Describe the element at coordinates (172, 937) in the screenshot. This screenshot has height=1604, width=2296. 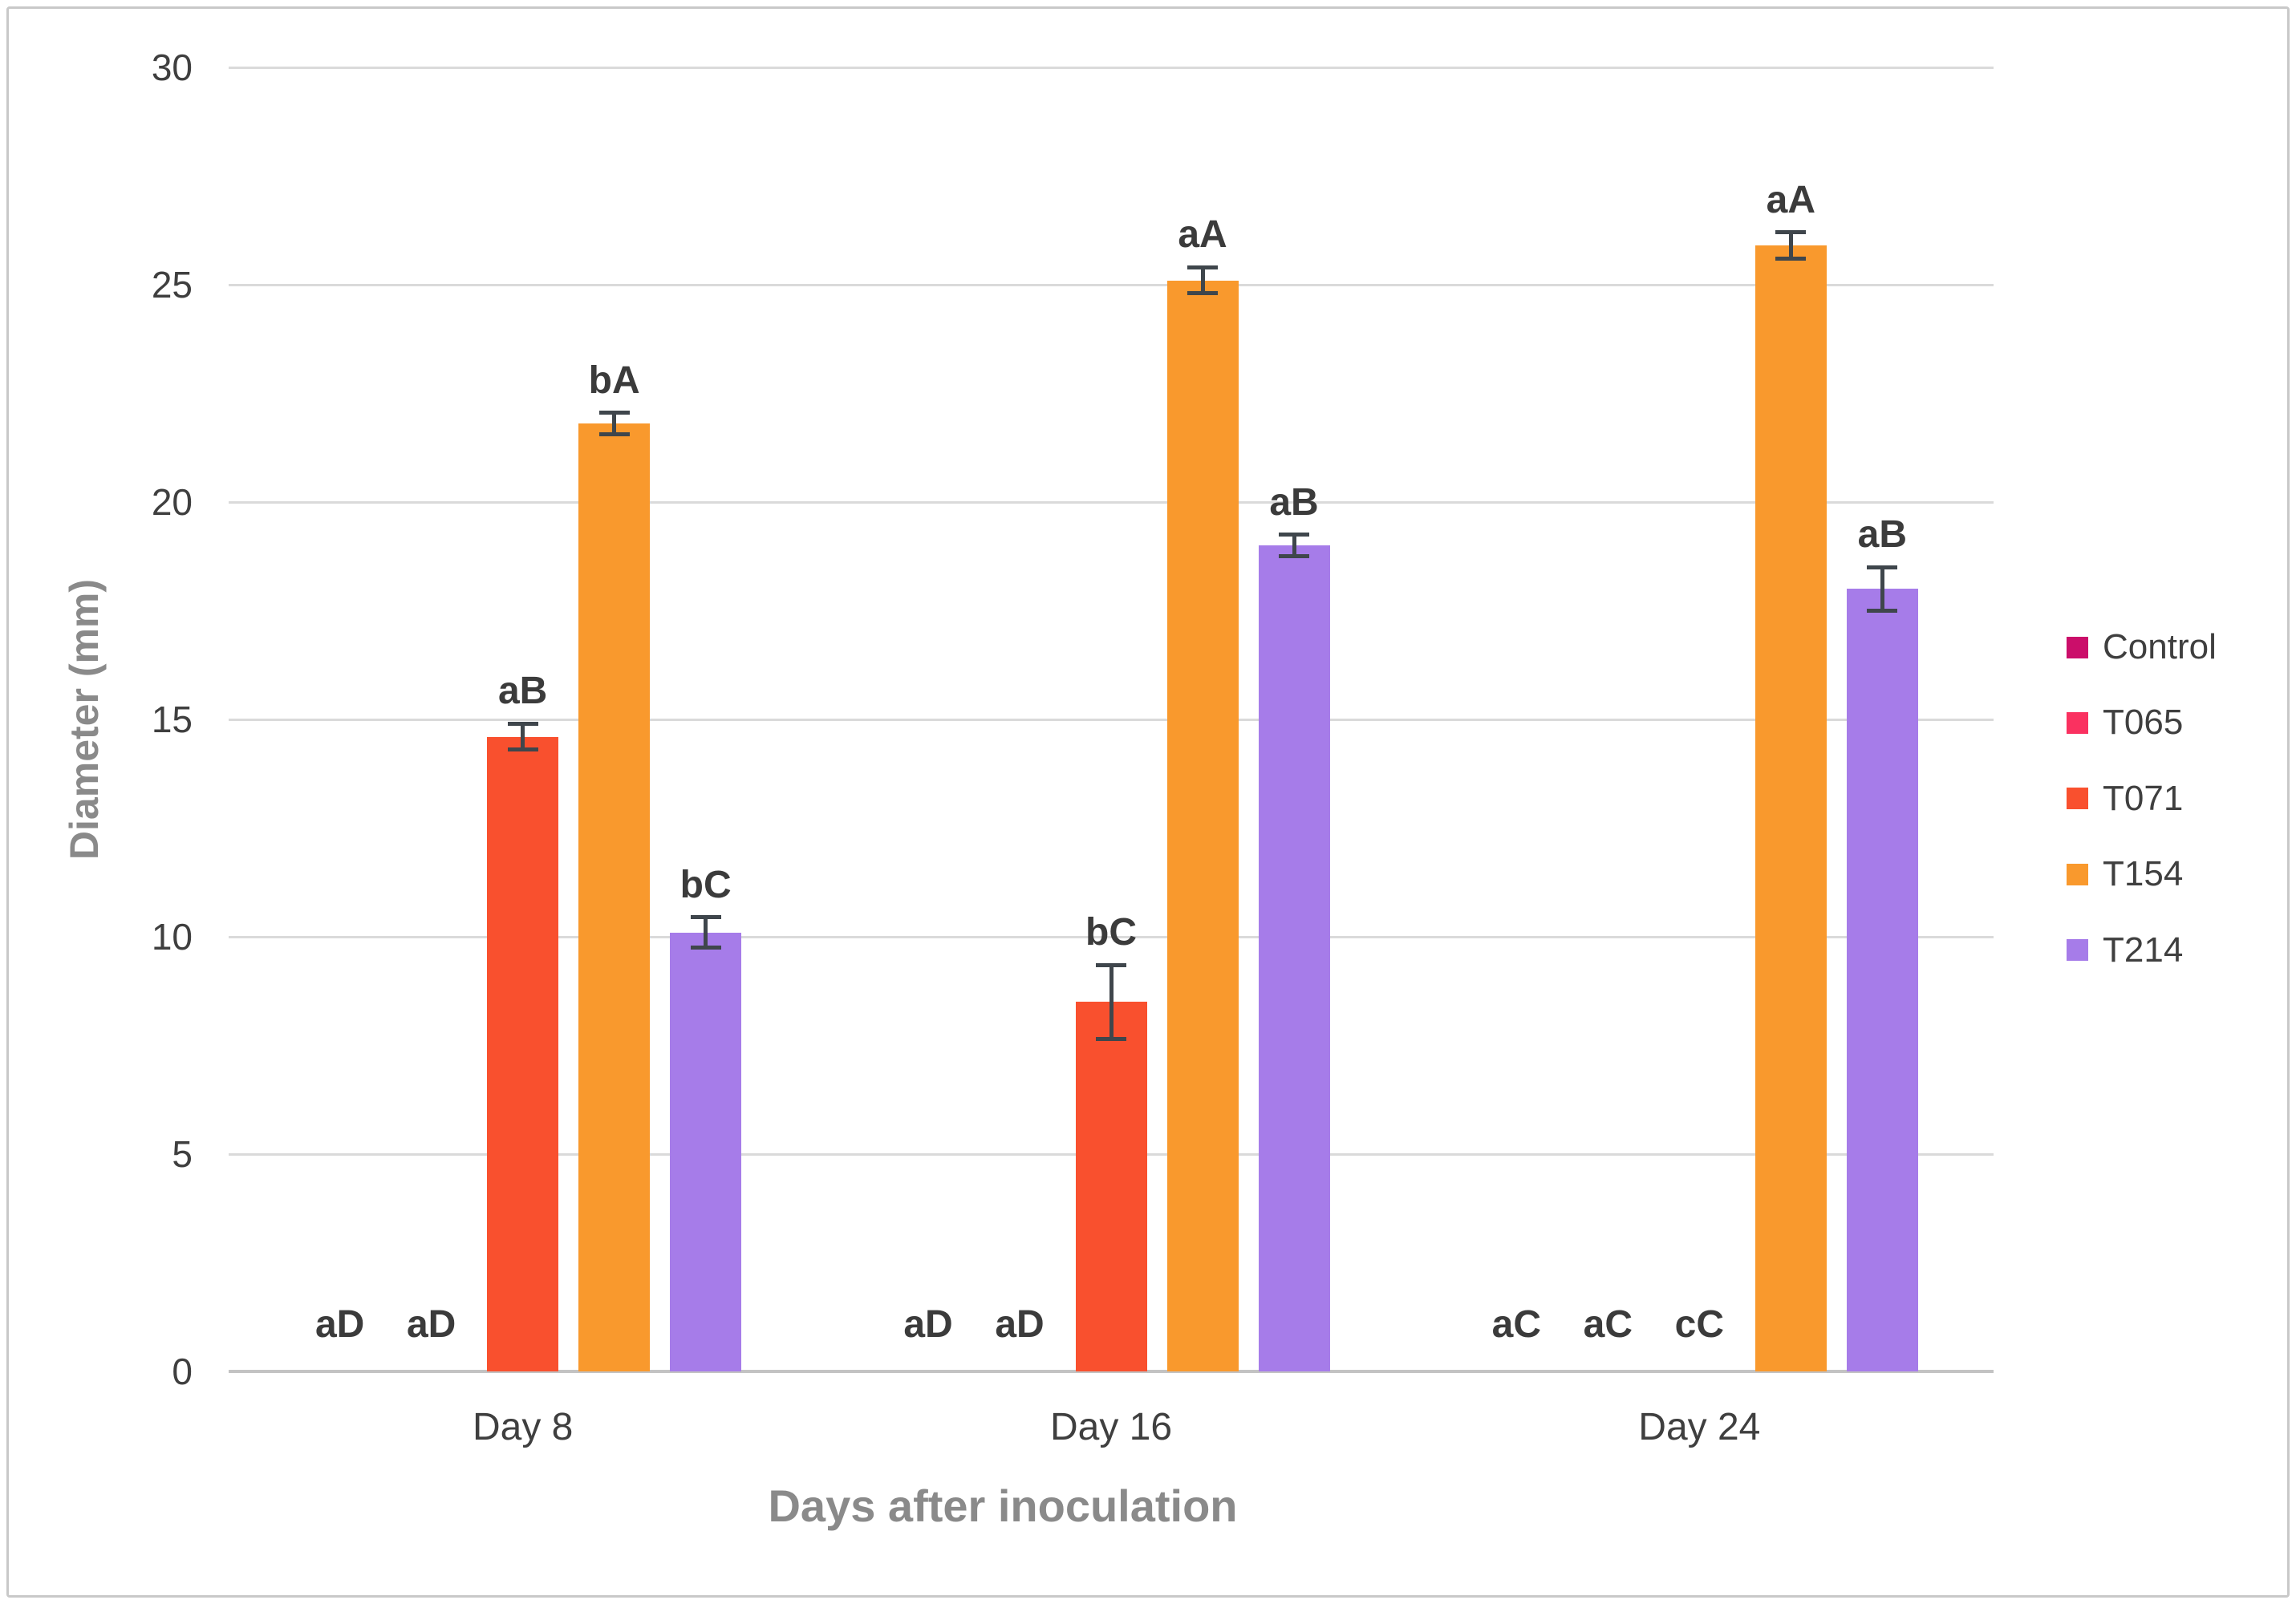
I see `y-axis-tick-label: 10` at that location.